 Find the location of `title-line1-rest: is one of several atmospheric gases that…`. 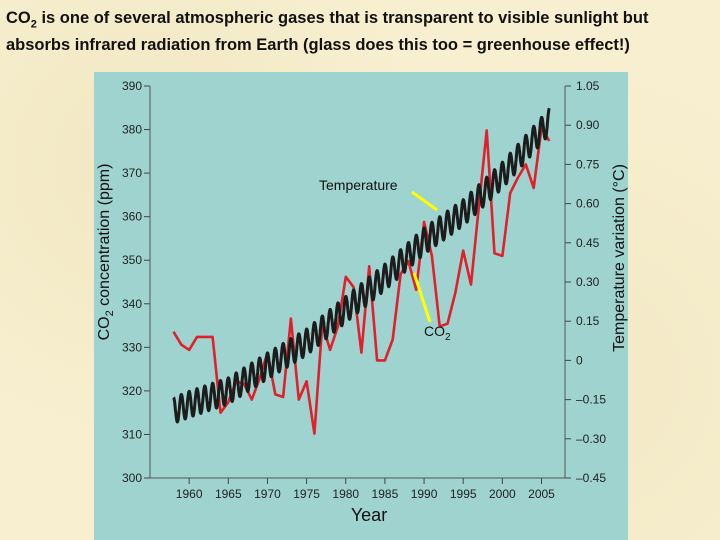

title-line1-rest: is one of several atmospheric gases that… is located at coordinates (342, 18).